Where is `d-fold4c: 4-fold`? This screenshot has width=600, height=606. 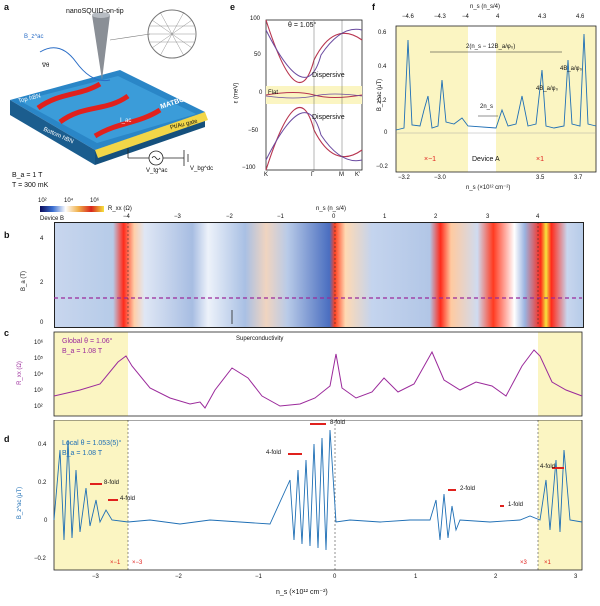 d-fold4c: 4-fold is located at coordinates (548, 467).